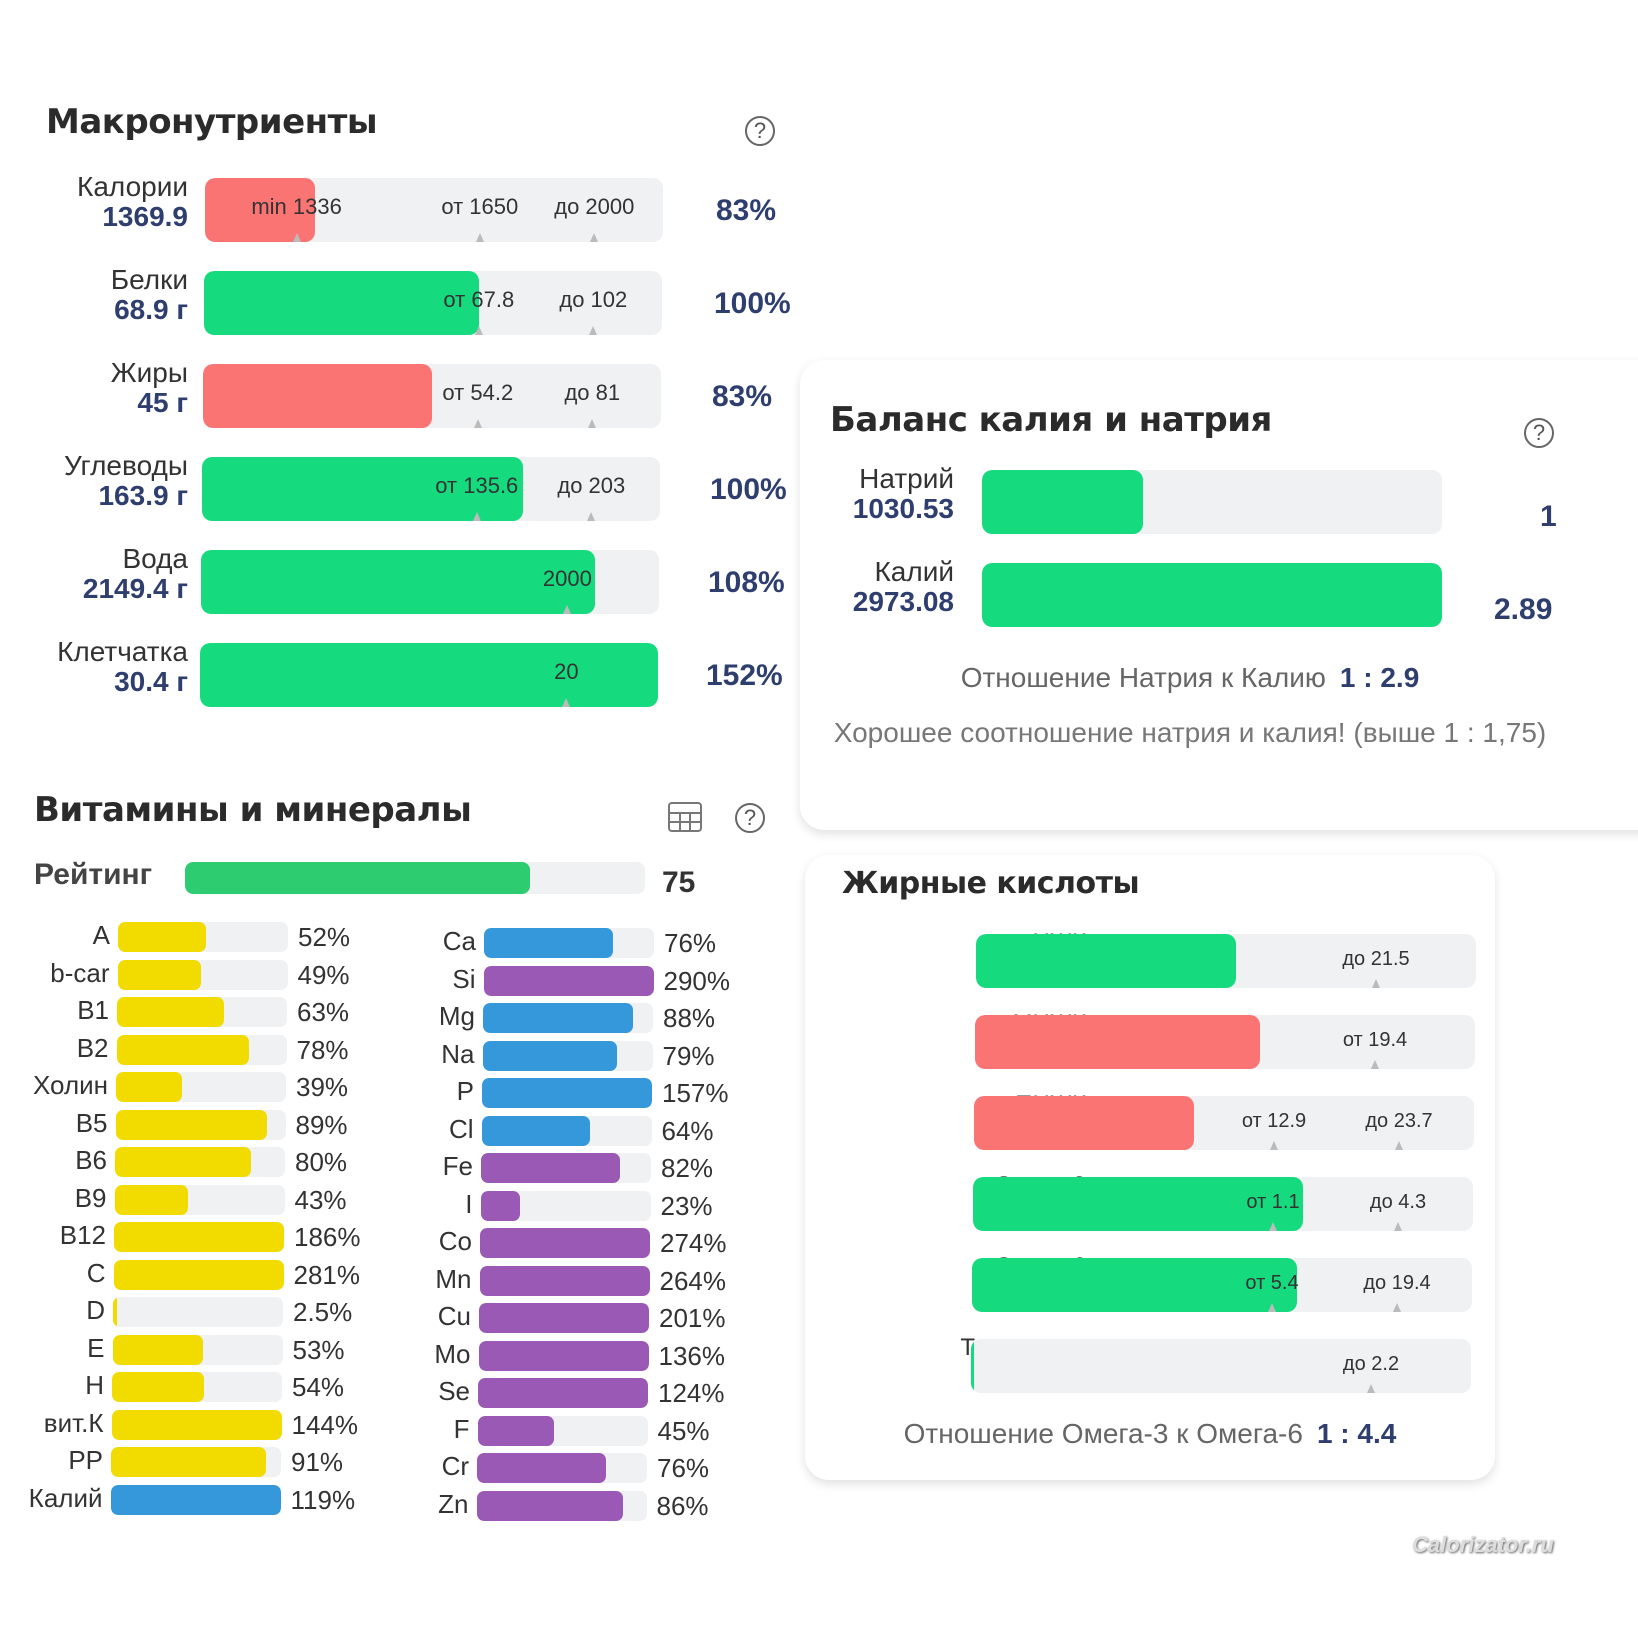 Image resolution: width=1638 pixels, height=1638 pixels. Describe the element at coordinates (1483, 1544) in the screenshot. I see `watermark: Calorizator.ru` at that location.